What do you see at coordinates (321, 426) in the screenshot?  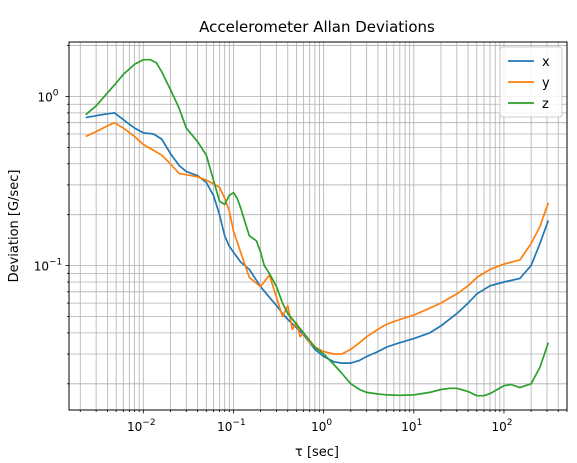 I see `x-tick-label: 10⁰` at bounding box center [321, 426].